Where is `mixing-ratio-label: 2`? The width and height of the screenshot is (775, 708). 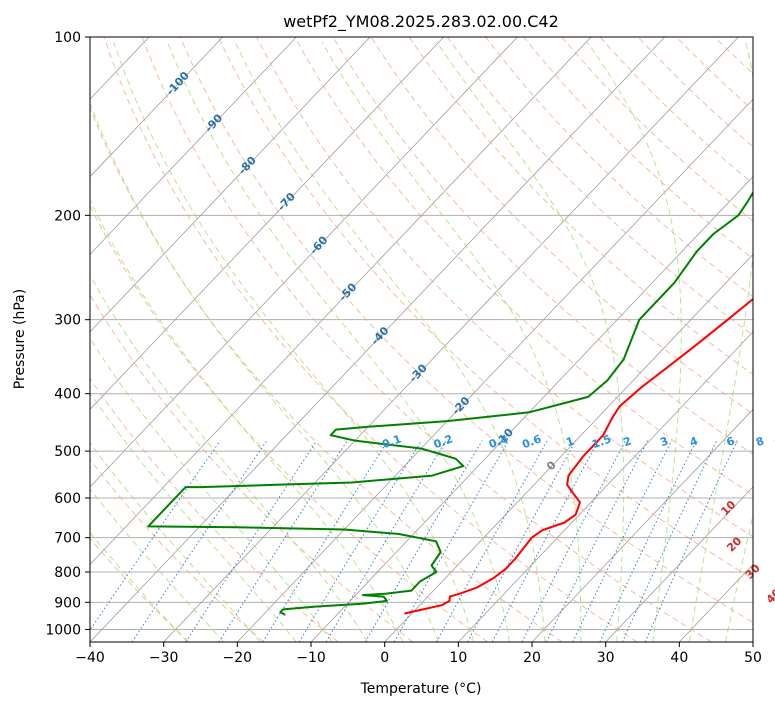 mixing-ratio-label: 2 is located at coordinates (628, 441).